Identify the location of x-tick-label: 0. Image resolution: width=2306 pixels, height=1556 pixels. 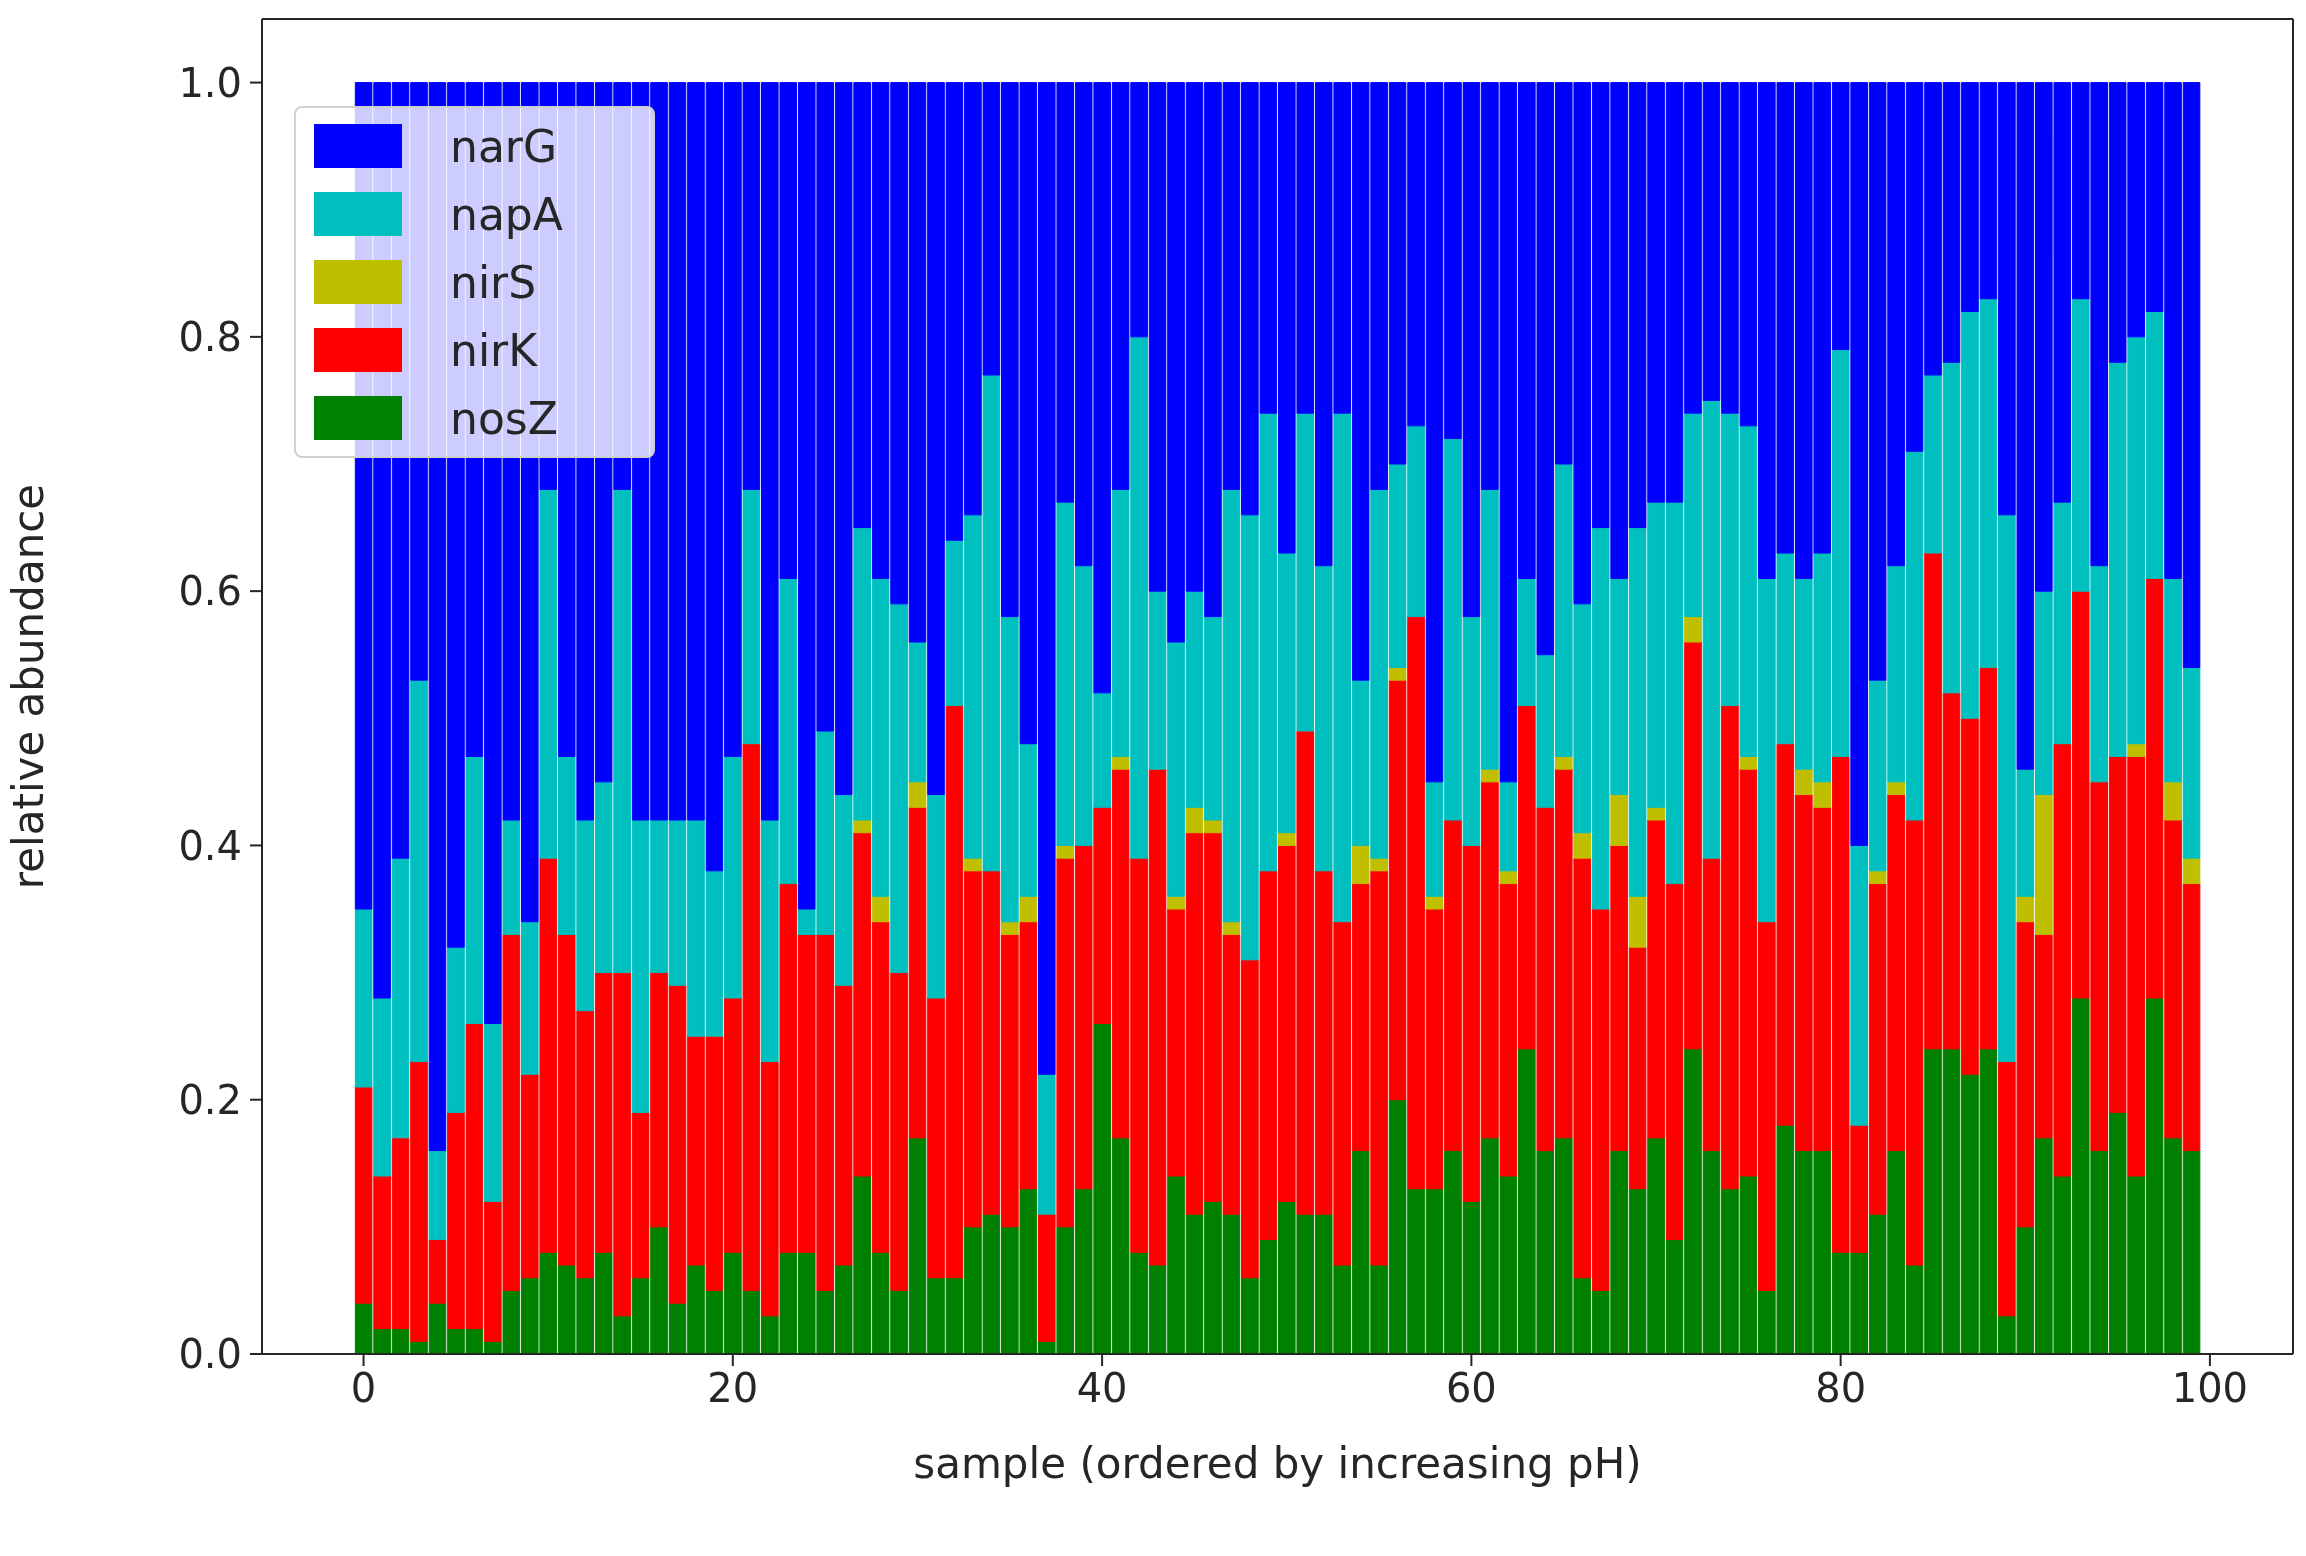
(363, 1388).